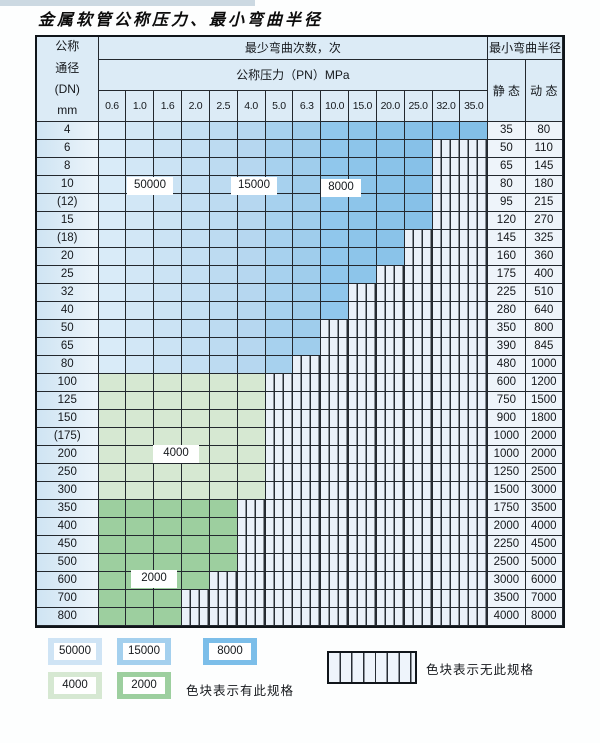 The image size is (600, 743). Describe the element at coordinates (474, 106) in the screenshot. I see `header-pressure-value: 35.0` at that location.